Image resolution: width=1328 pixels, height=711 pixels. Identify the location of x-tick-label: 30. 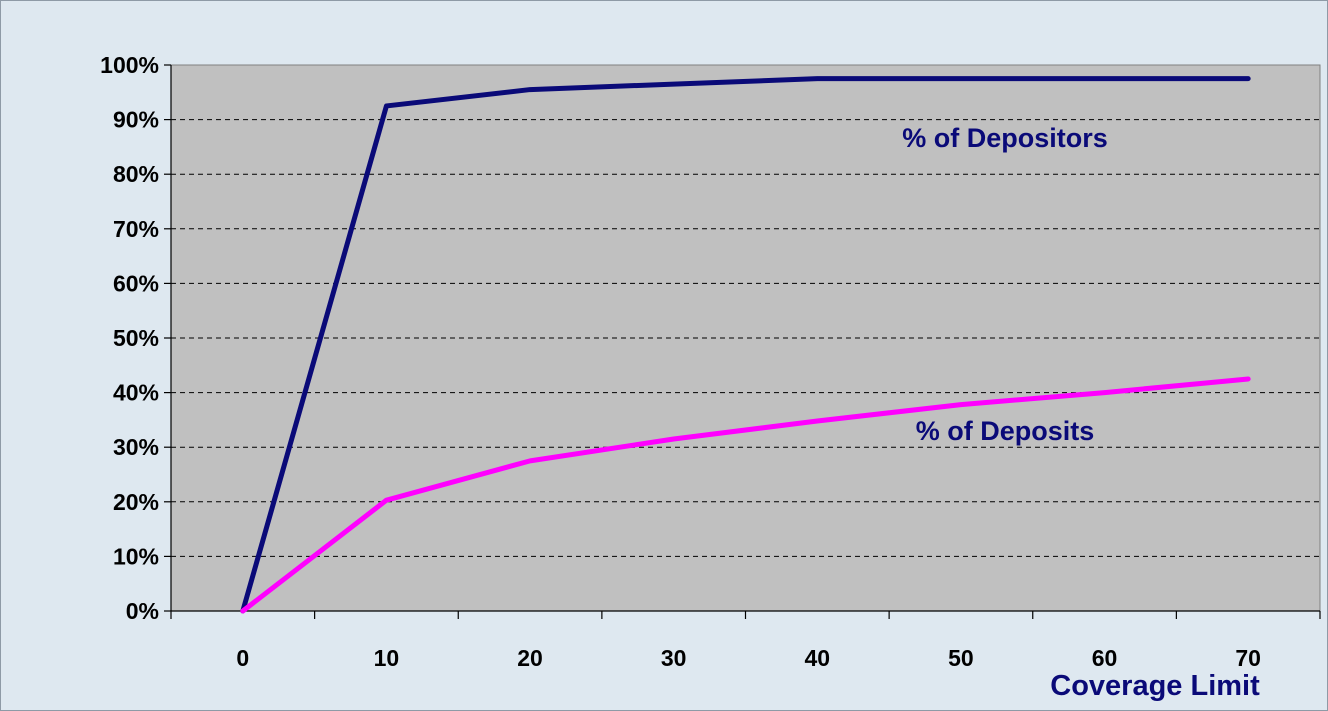
(674, 658).